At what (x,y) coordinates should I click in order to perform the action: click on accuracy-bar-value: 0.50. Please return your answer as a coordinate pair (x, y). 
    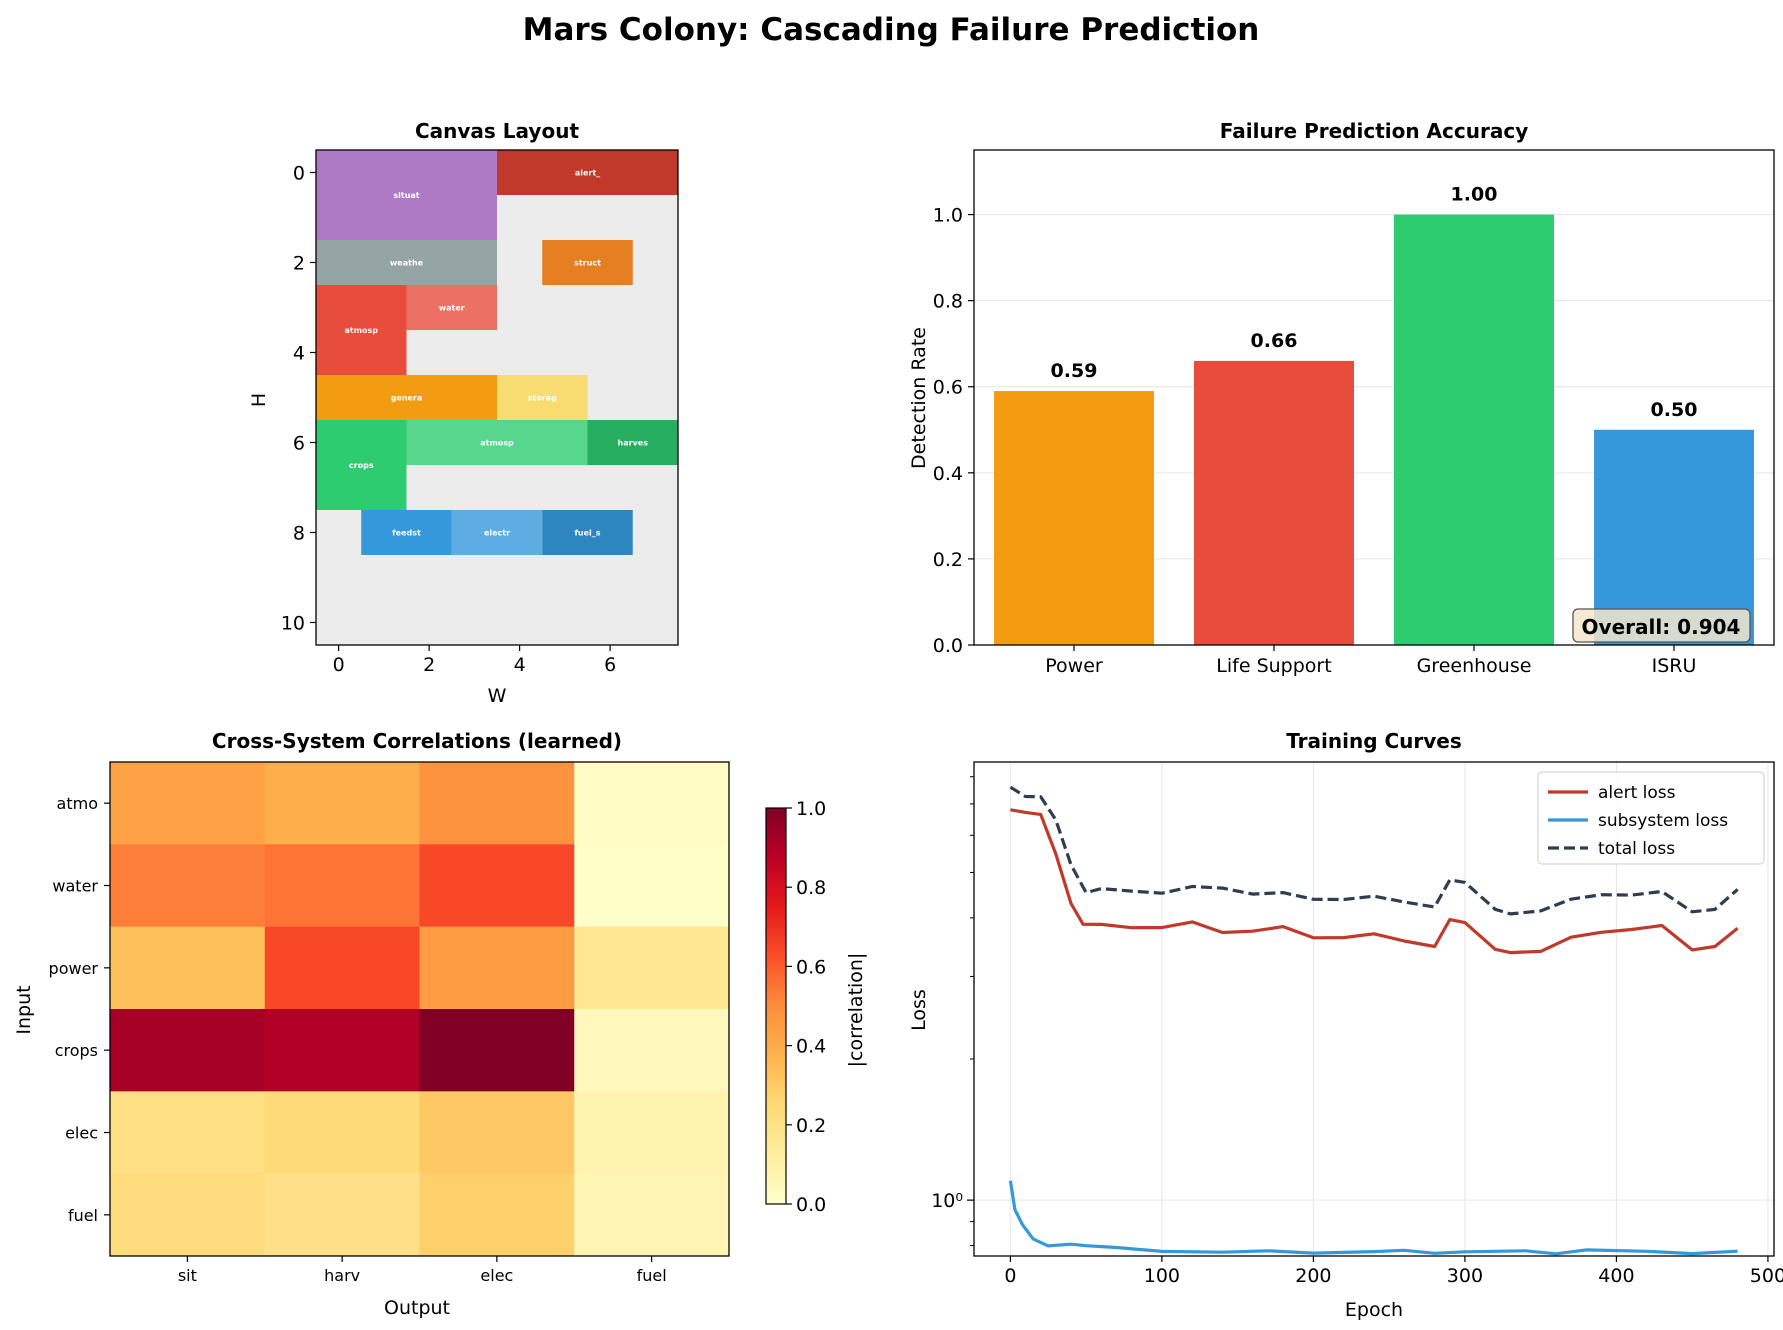
    Looking at the image, I should click on (1674, 410).